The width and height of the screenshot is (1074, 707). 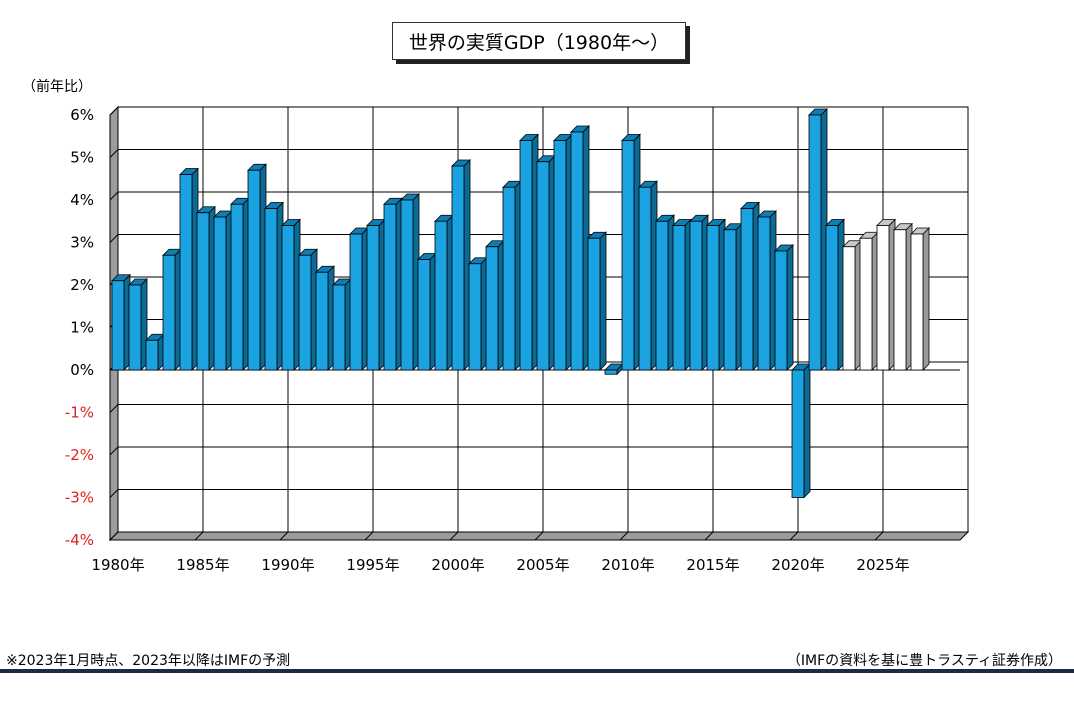 I want to click on y-tick-label: 4%, so click(x=82, y=200).